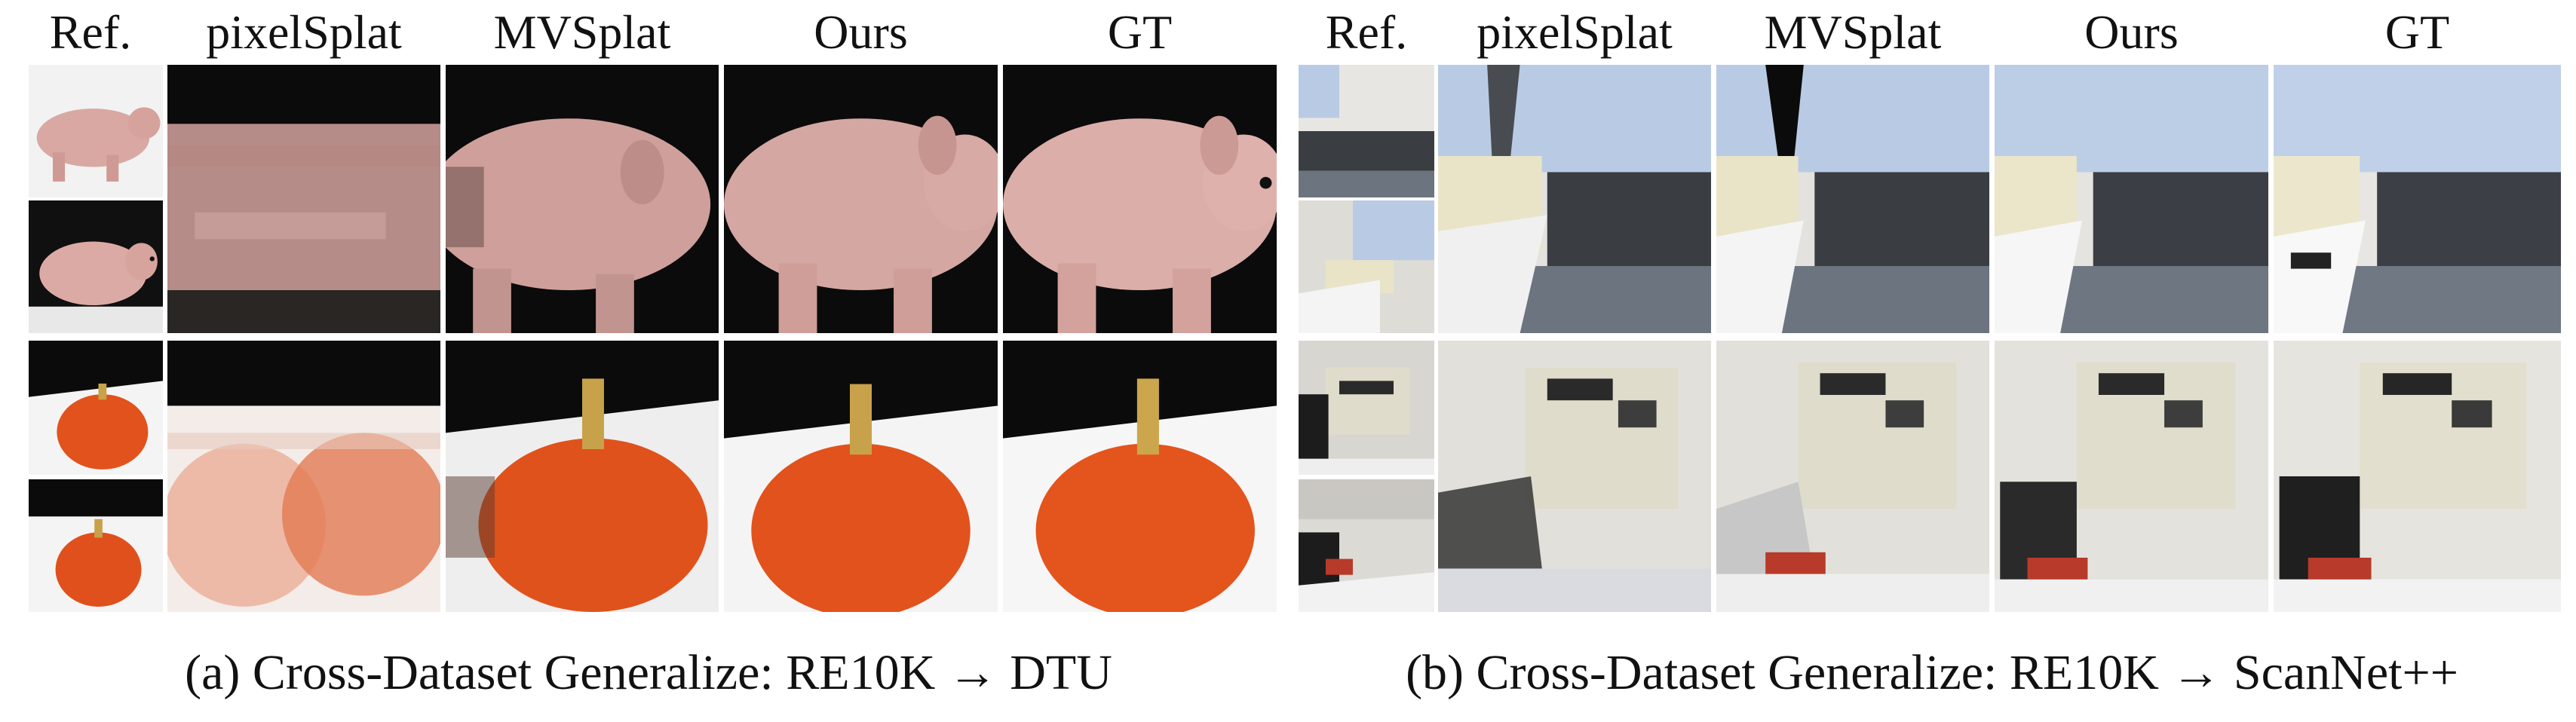 Image resolution: width=2576 pixels, height=722 pixels. What do you see at coordinates (582, 476) in the screenshot?
I see `pumpkin-mvsplat-render` at bounding box center [582, 476].